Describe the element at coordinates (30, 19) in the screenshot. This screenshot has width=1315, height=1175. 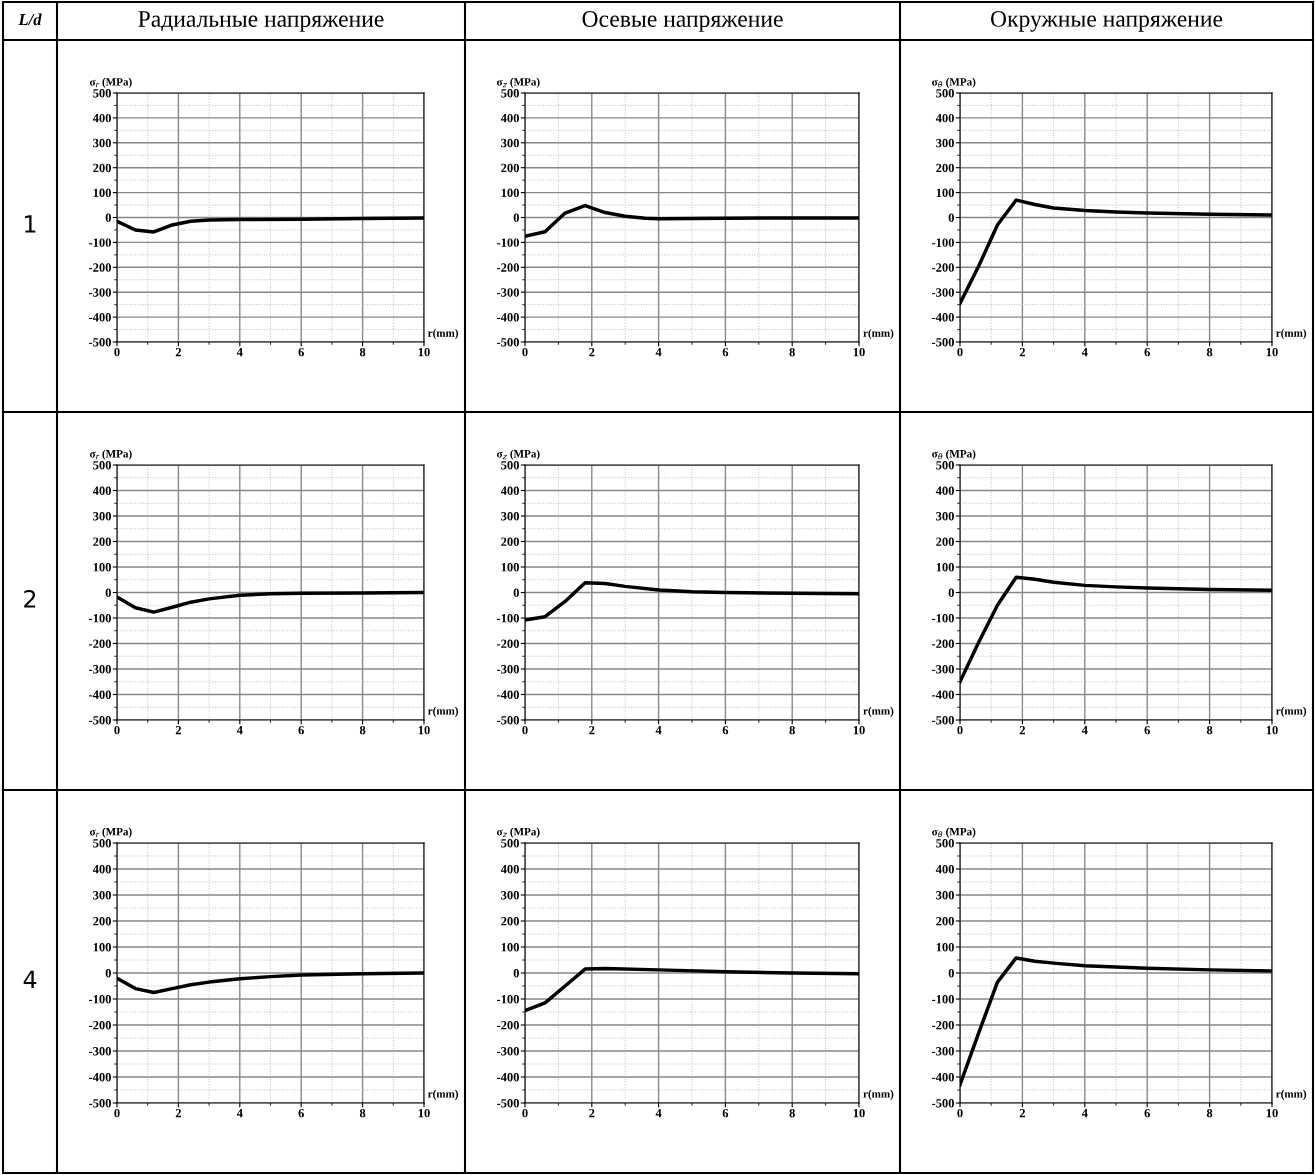
I see `text: L/d` at that location.